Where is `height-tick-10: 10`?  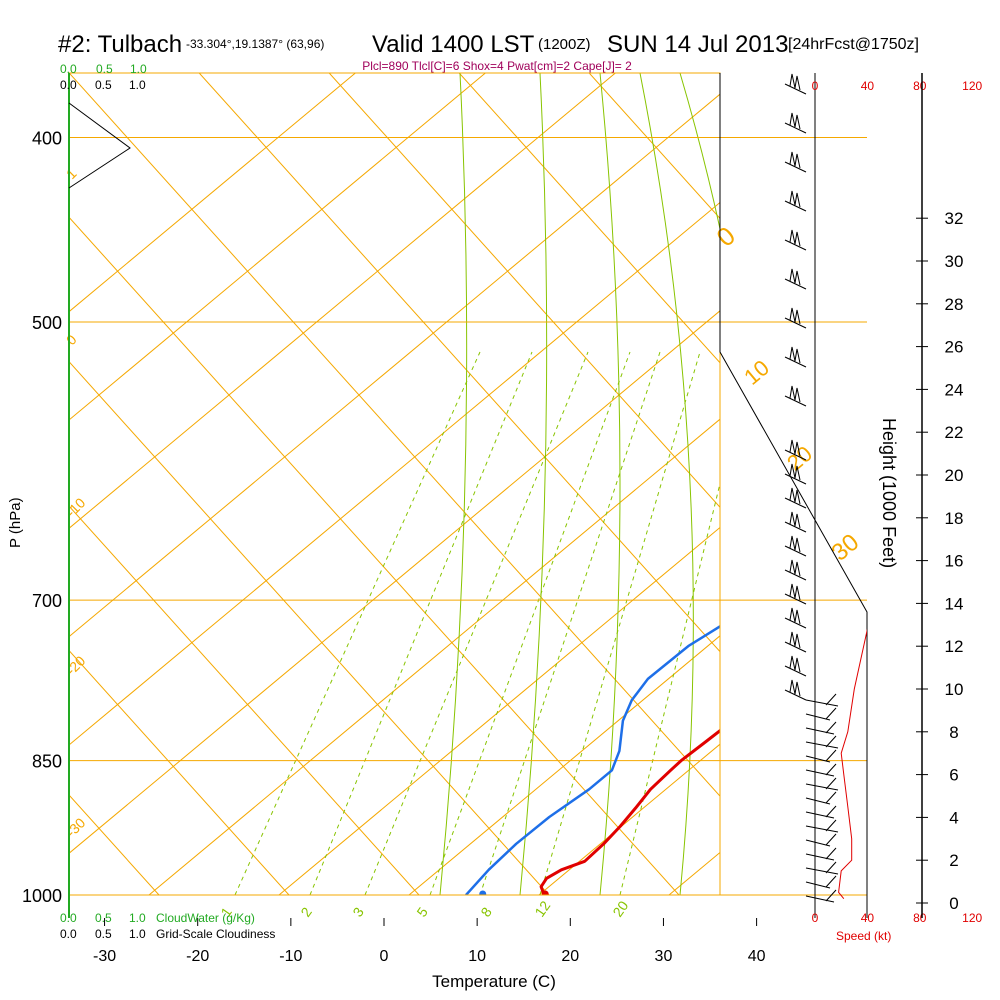
height-tick-10: 10 is located at coordinates (954, 689).